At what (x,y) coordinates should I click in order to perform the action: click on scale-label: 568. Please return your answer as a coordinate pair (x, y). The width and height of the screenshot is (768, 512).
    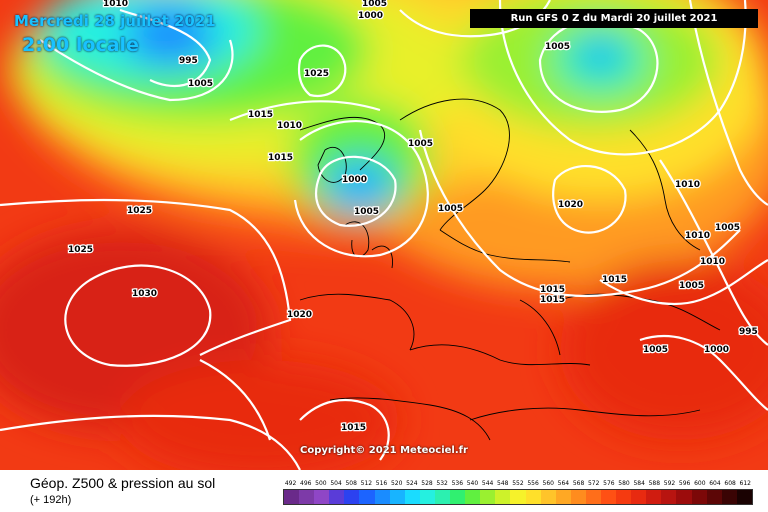
    Looking at the image, I should click on (578, 483).